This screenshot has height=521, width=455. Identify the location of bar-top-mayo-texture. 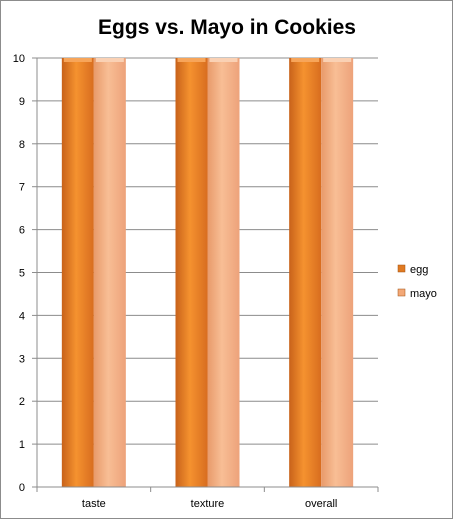
(223, 60).